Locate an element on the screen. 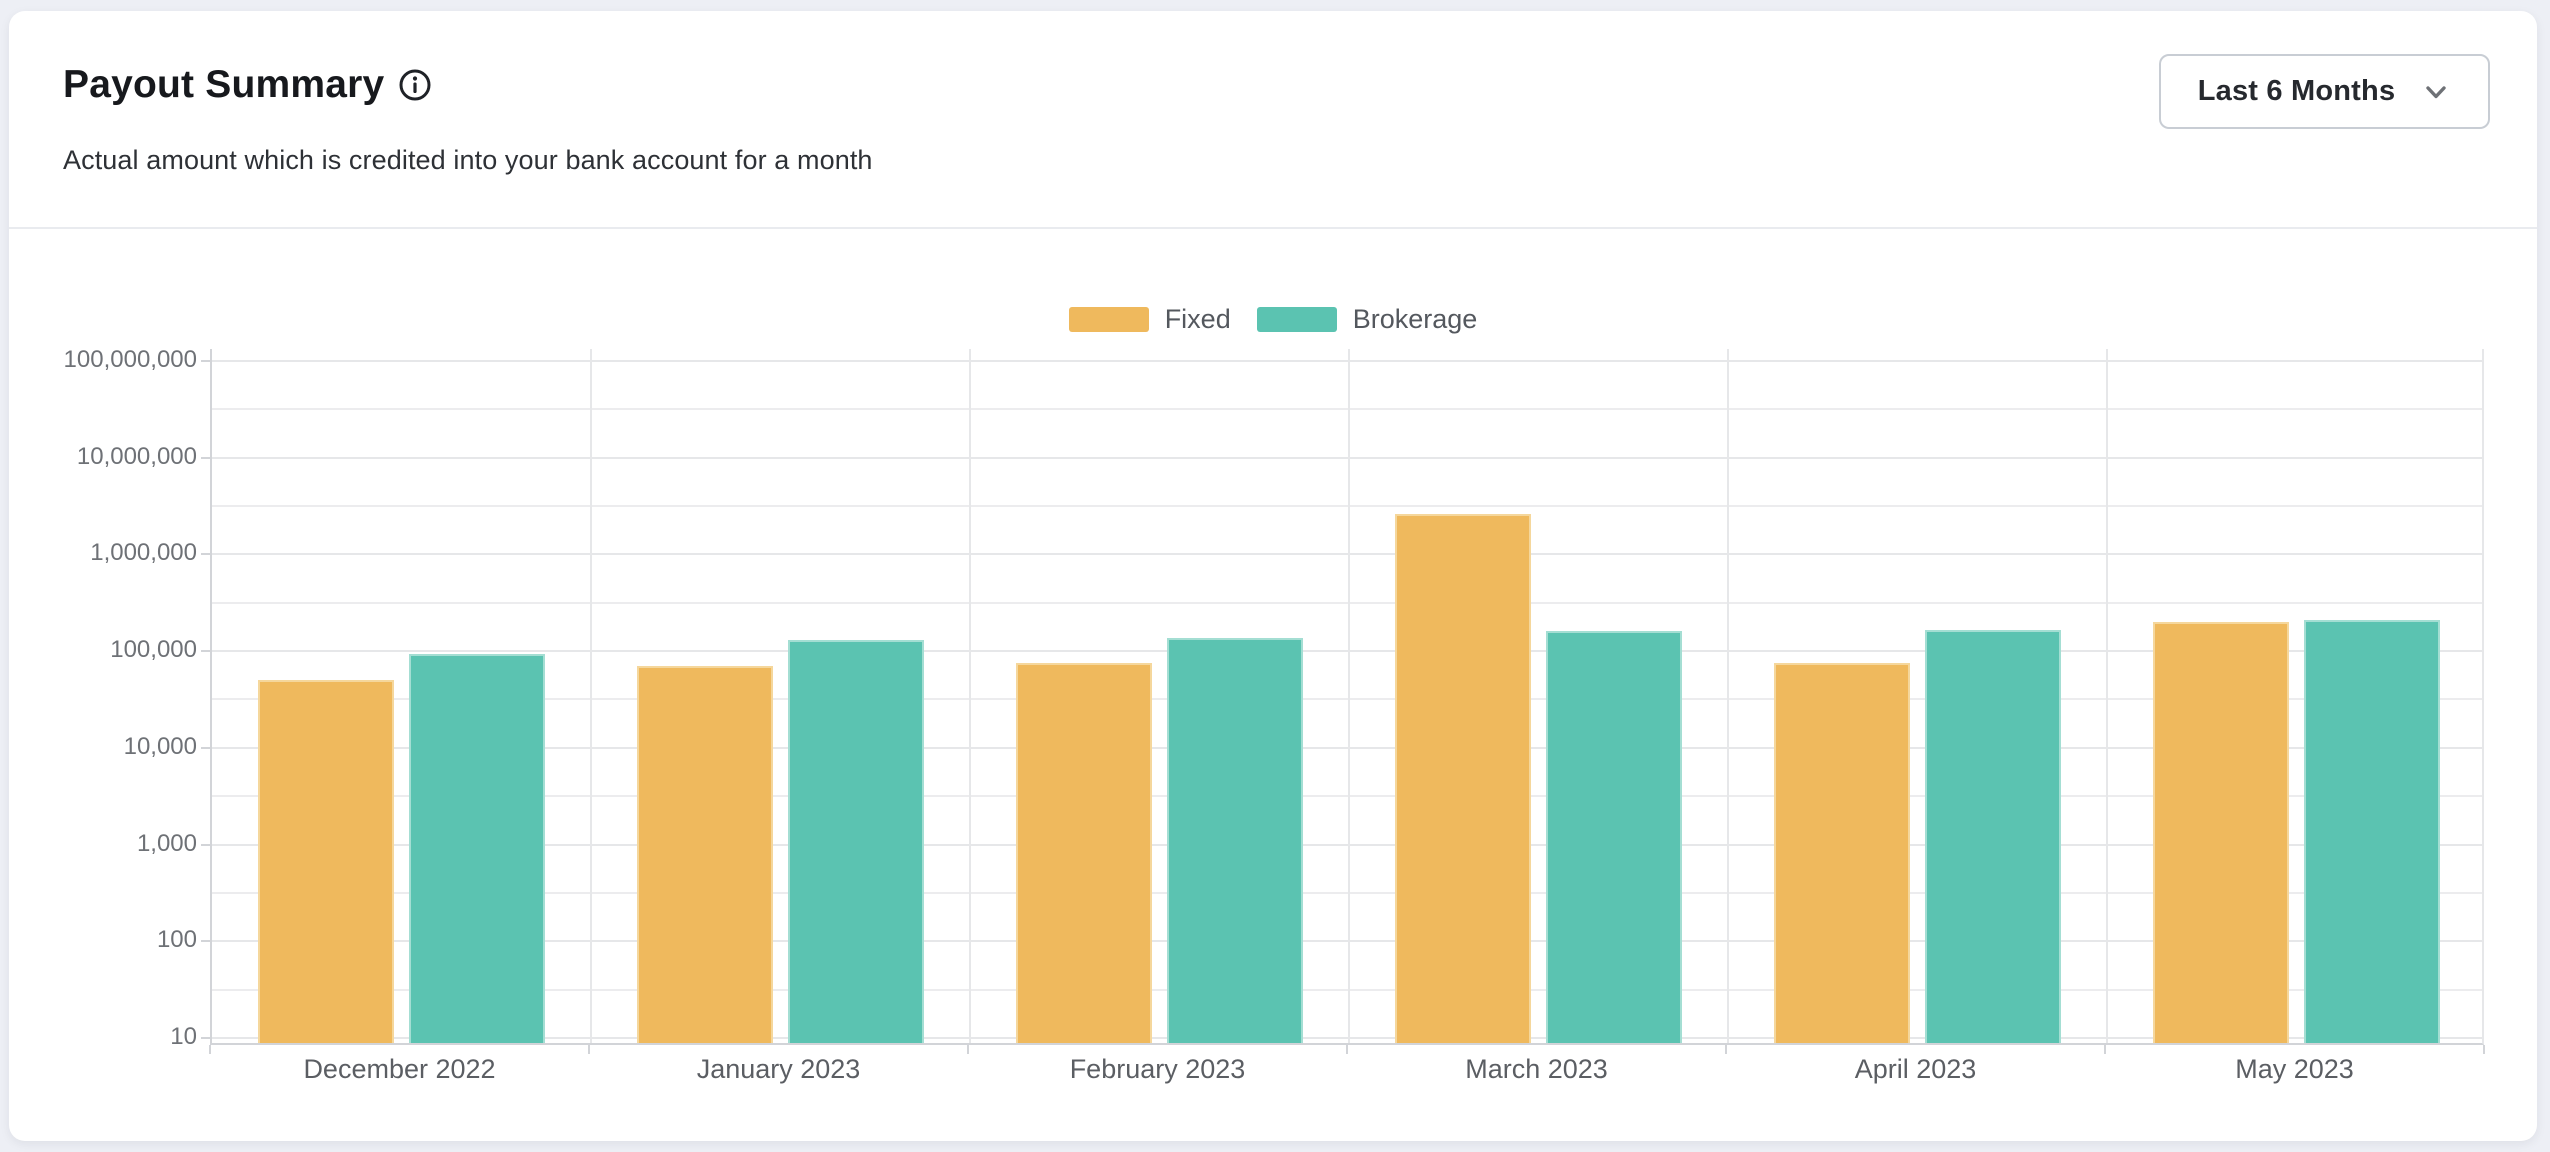 The height and width of the screenshot is (1152, 2550). bar-fixed-january-2023 is located at coordinates (705, 854).